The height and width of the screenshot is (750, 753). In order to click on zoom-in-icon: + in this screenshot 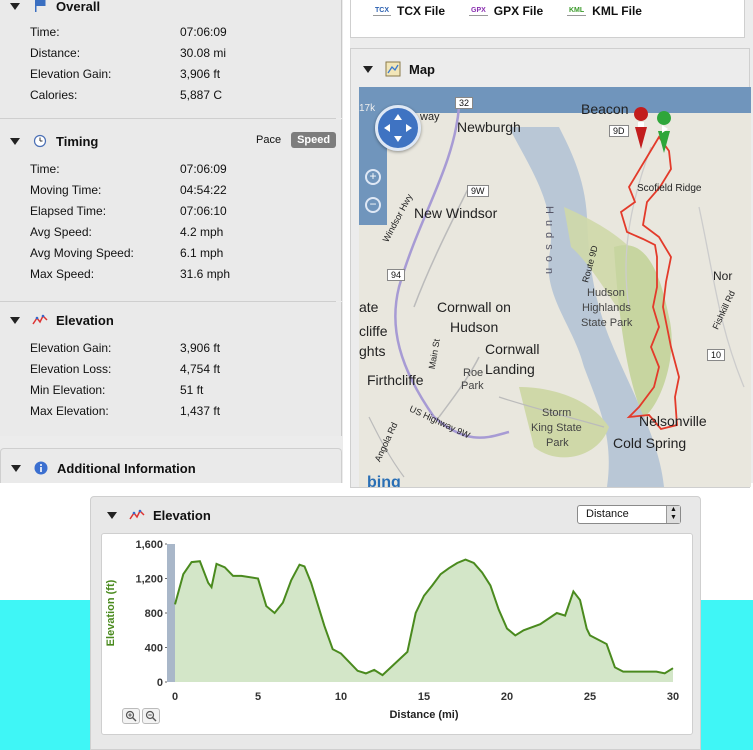, I will do `click(373, 176)`.